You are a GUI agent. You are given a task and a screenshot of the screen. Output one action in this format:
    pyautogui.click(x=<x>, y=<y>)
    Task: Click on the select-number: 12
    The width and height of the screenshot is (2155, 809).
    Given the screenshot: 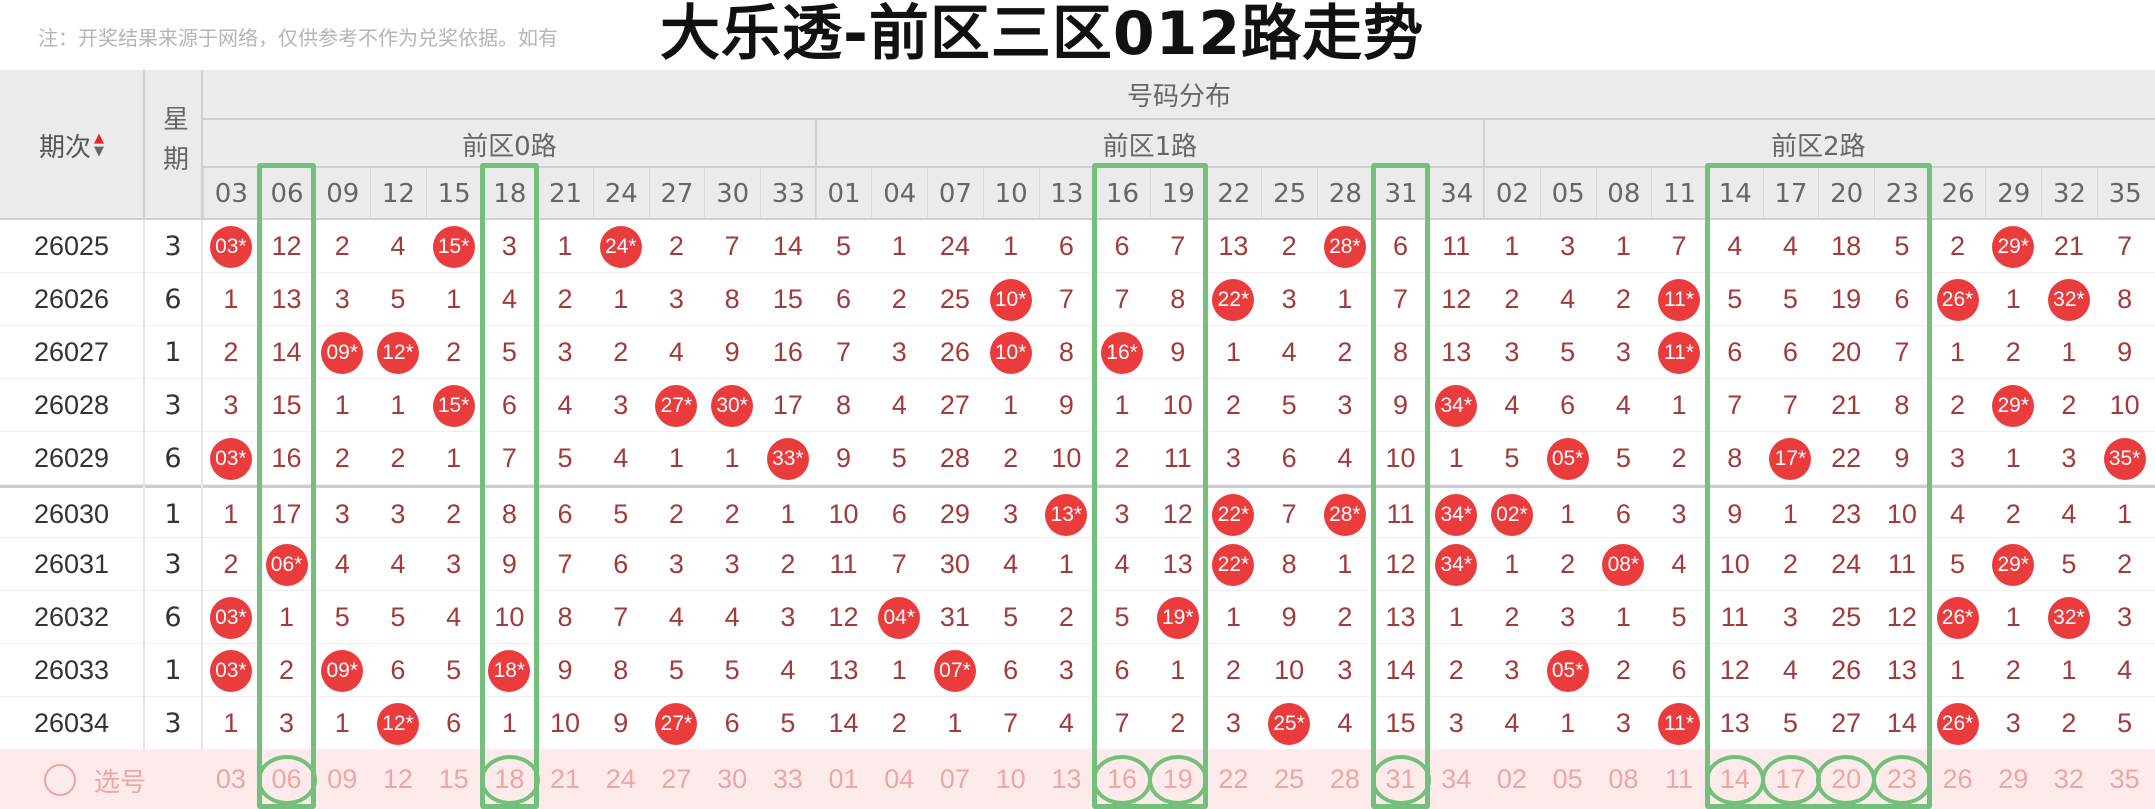 What is the action you would take?
    pyautogui.click(x=397, y=779)
    